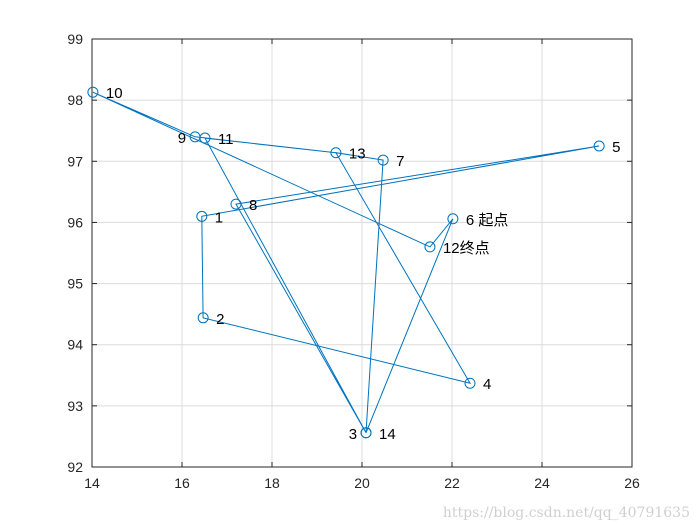 The image size is (700, 525). Describe the element at coordinates (387, 434) in the screenshot. I see `point-label-14: 14` at that location.